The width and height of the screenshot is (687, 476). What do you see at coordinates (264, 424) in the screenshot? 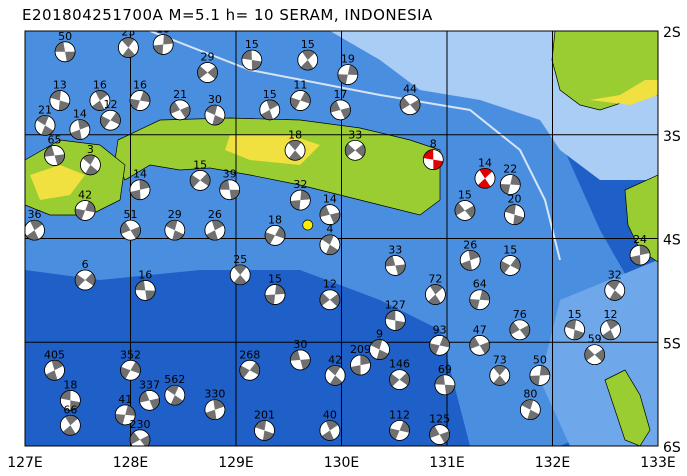
I see `focal-mechanism-beachball: 201` at bounding box center [264, 424].